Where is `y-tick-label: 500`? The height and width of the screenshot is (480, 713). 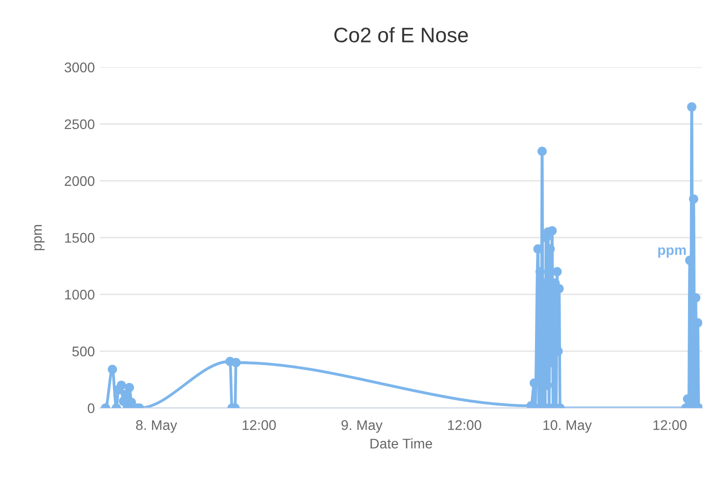
y-tick-label: 500 is located at coordinates (83, 351).